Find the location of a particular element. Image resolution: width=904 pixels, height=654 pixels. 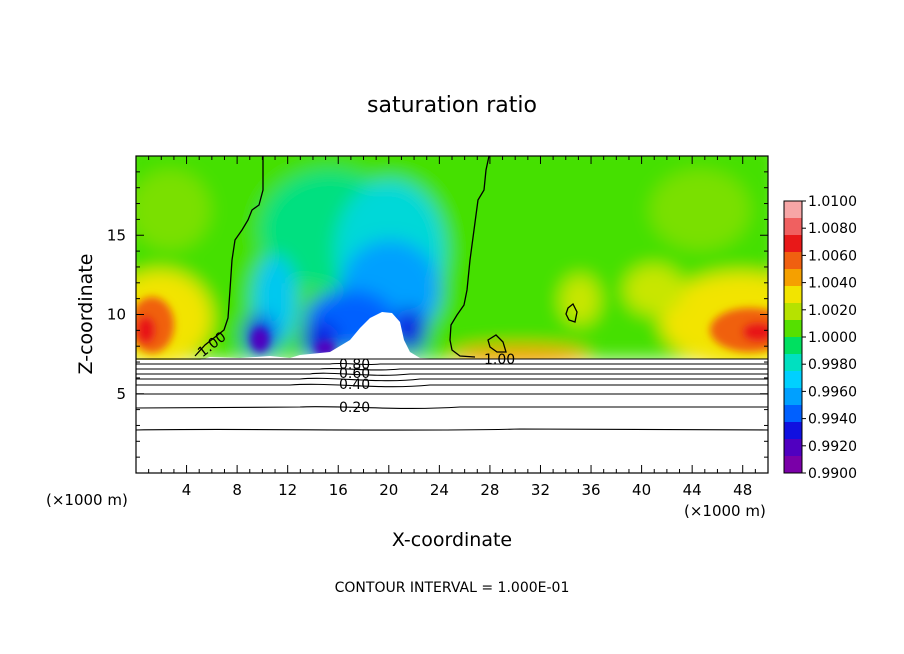

contour-lines-one is located at coordinates (386, 257).